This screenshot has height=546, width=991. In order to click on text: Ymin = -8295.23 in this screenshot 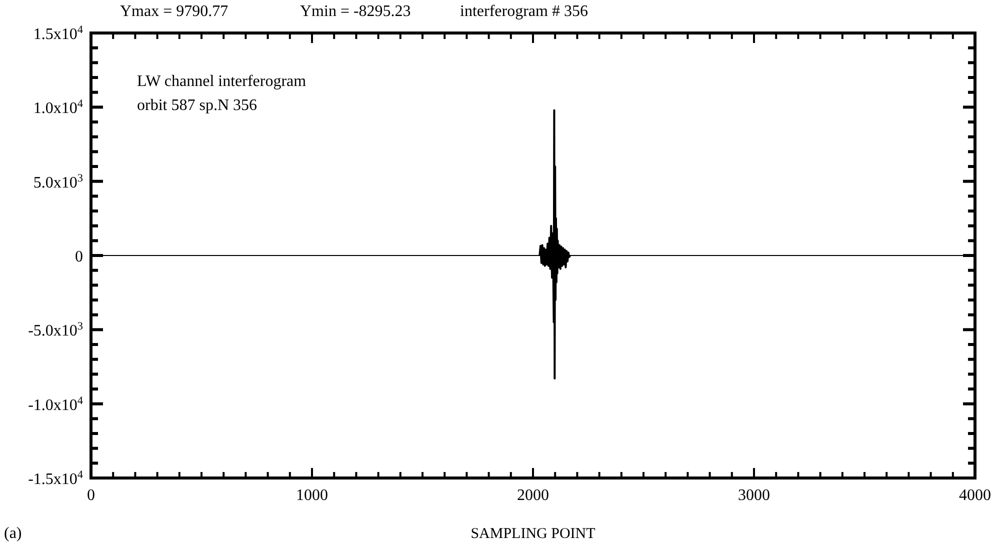, I will do `click(355, 11)`.